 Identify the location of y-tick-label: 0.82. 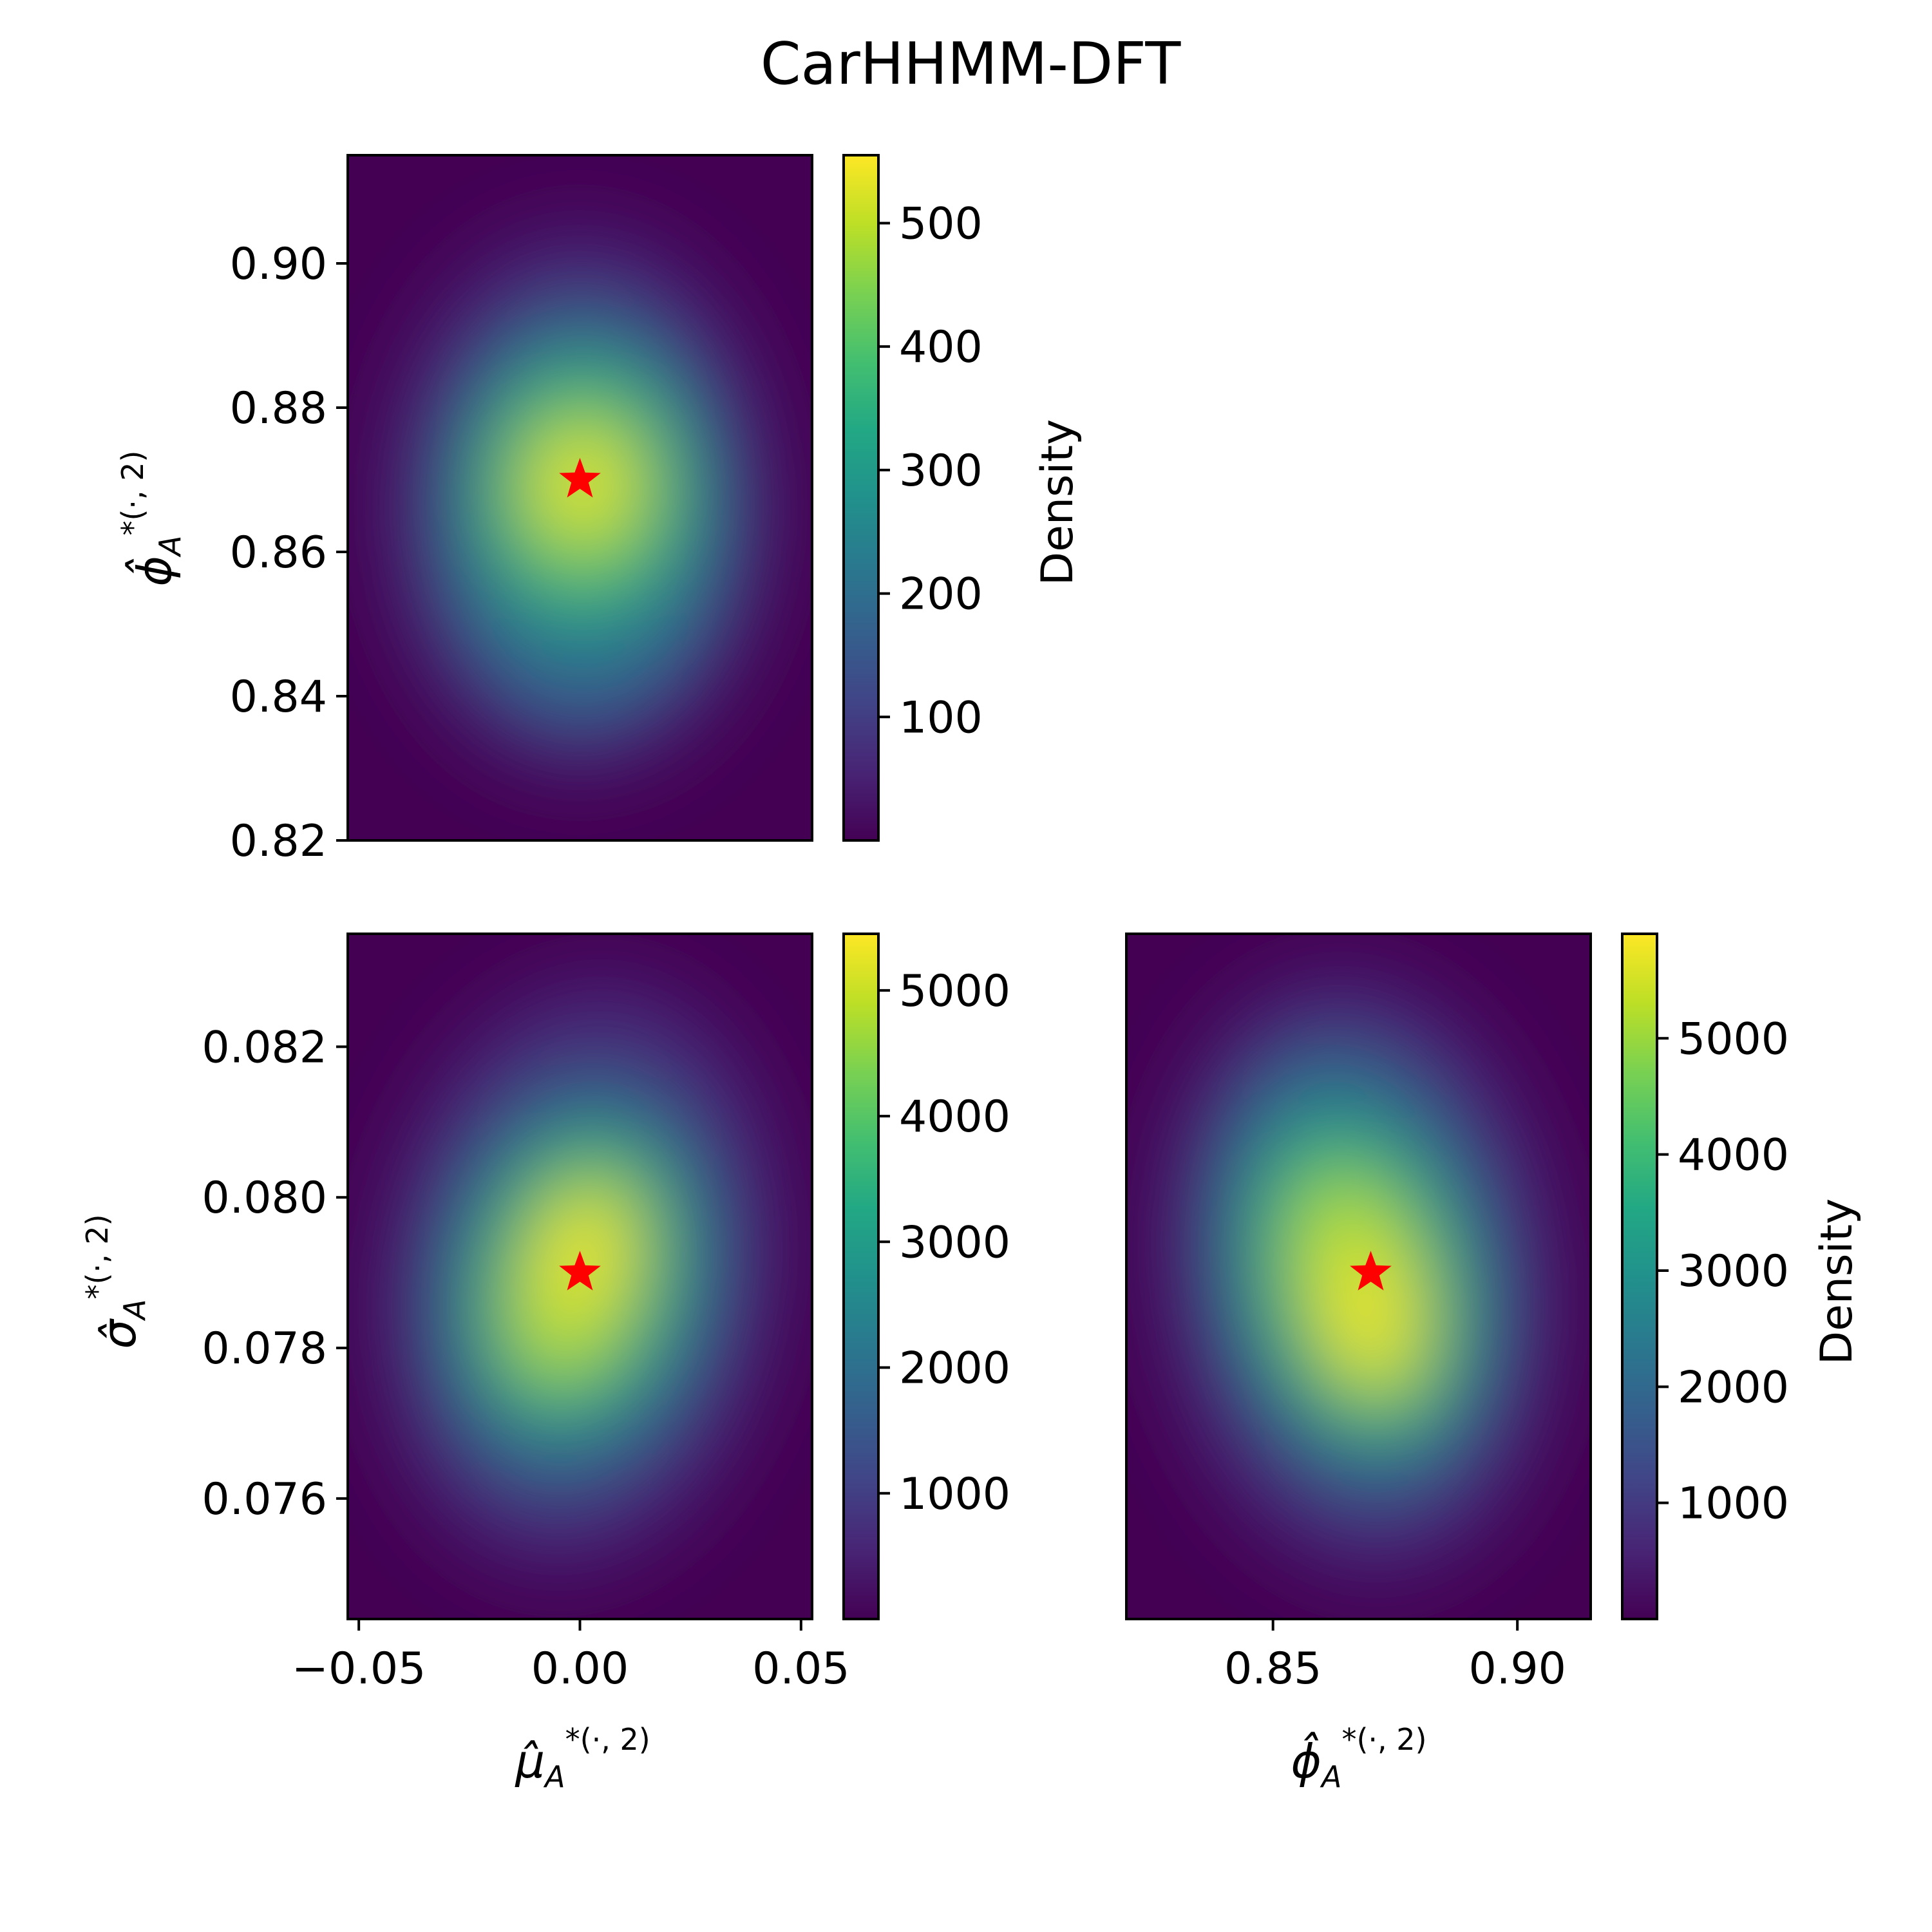
(278, 842).